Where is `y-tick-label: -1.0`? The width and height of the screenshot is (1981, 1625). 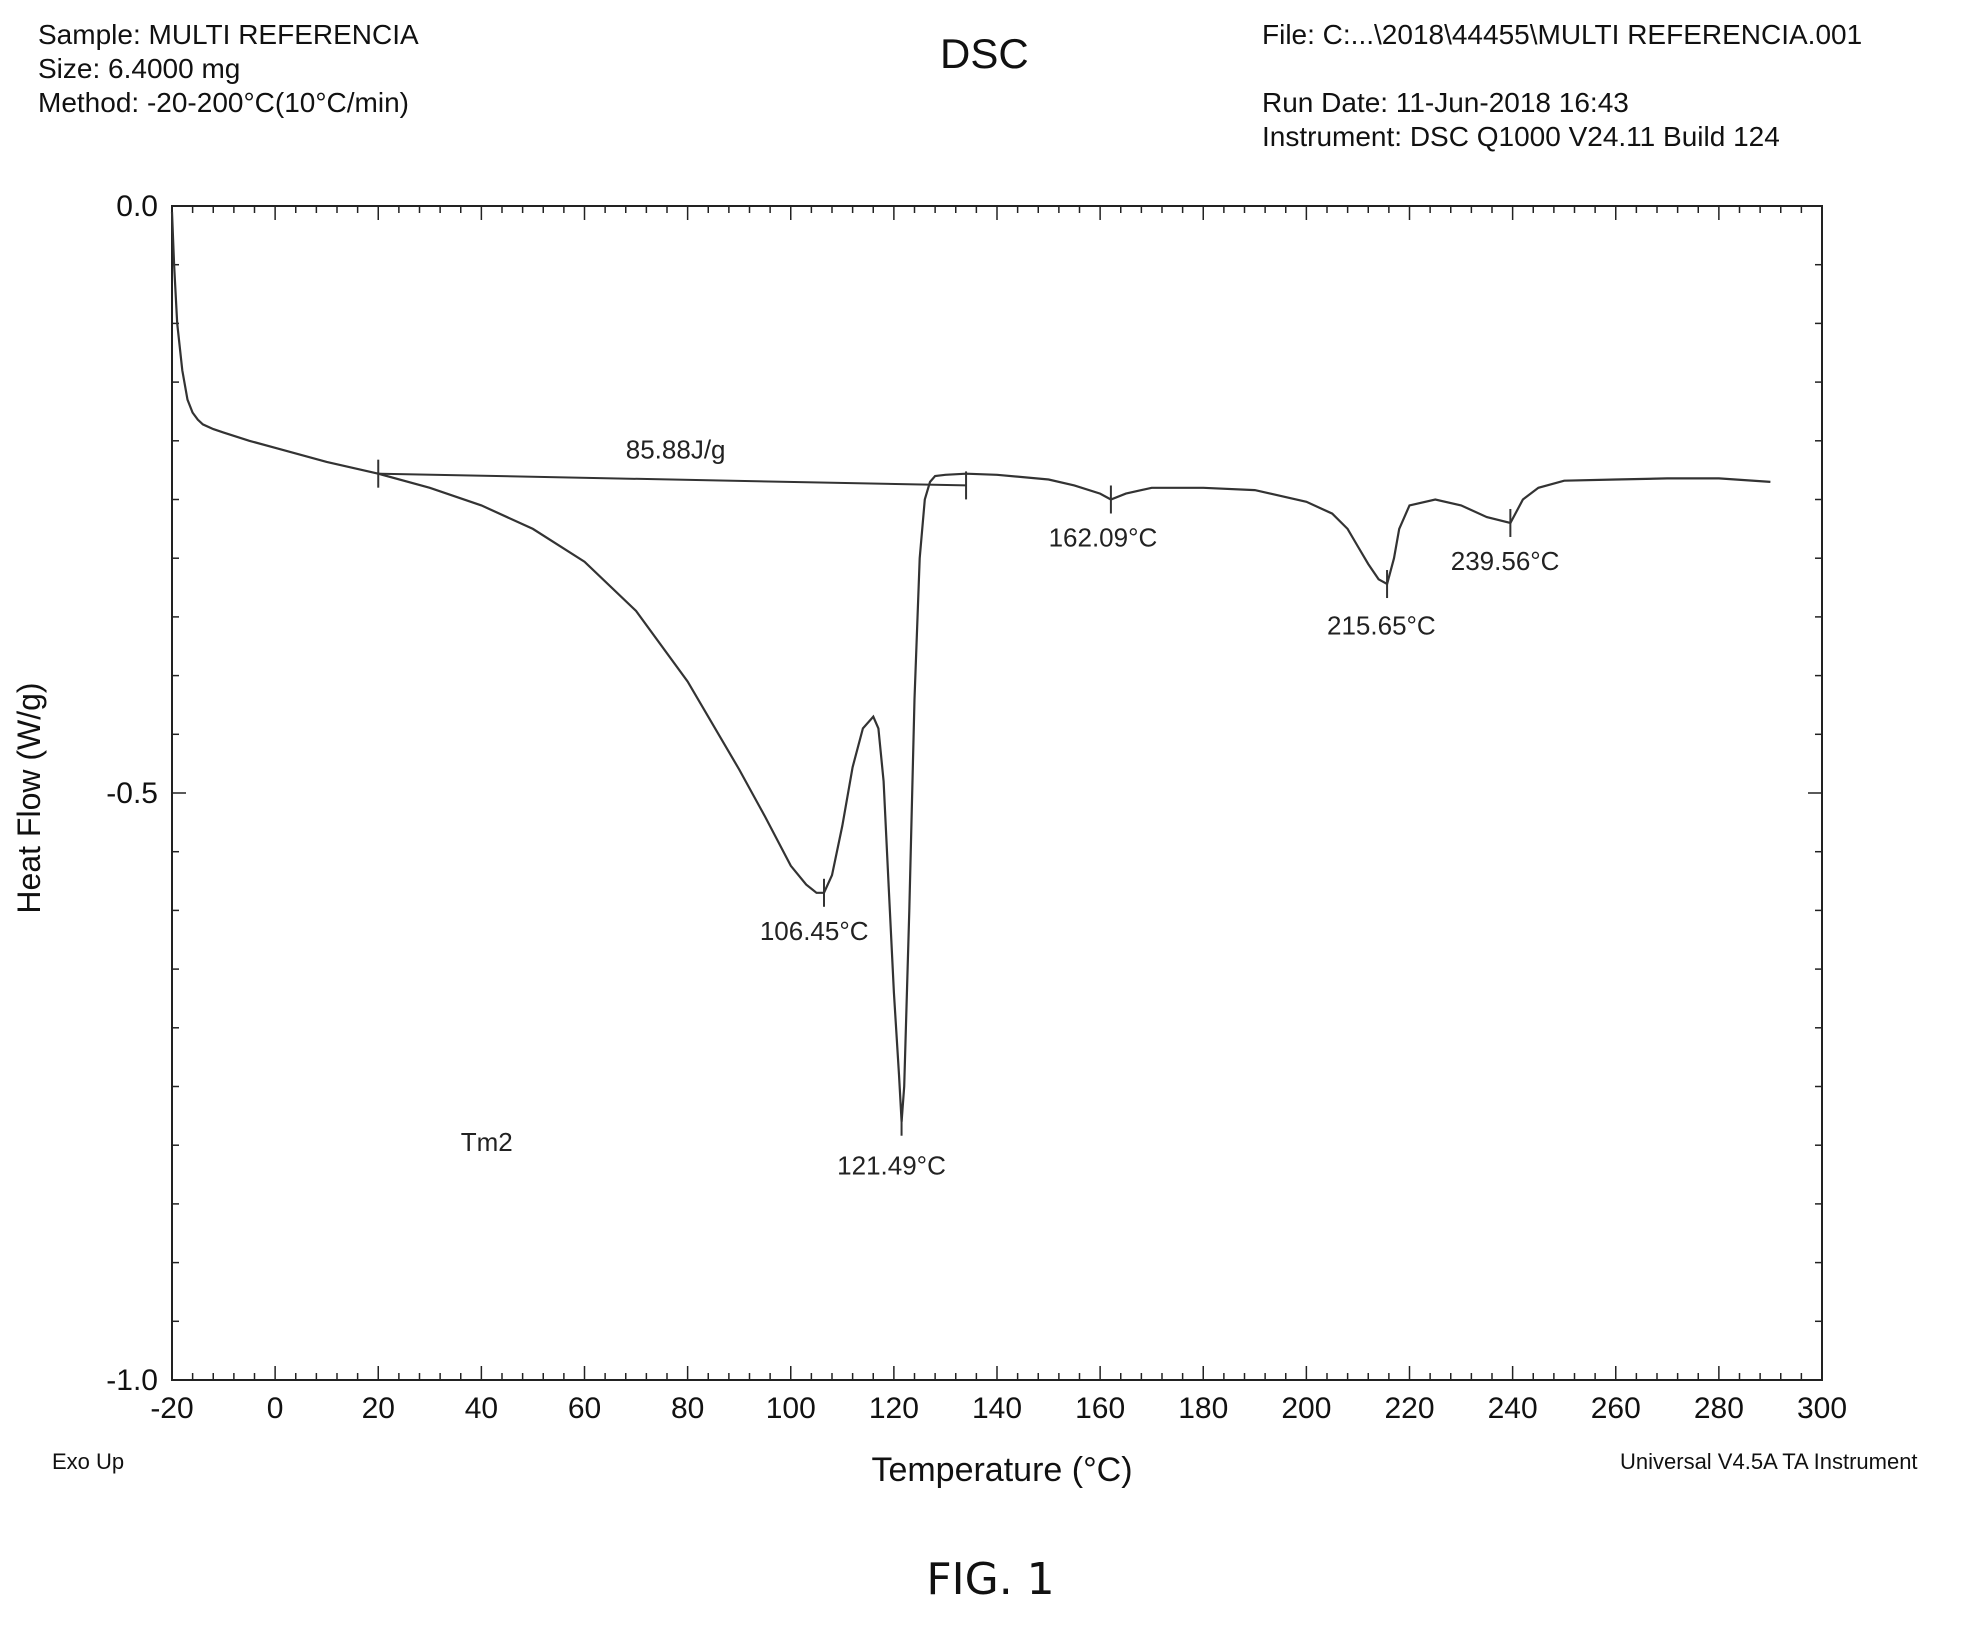
y-tick-label: -1.0 is located at coordinates (132, 1380).